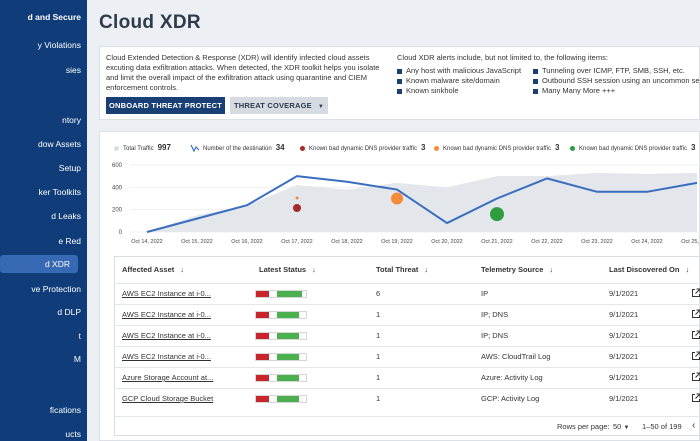  I want to click on sidebar-item: d DLP, so click(43, 312).